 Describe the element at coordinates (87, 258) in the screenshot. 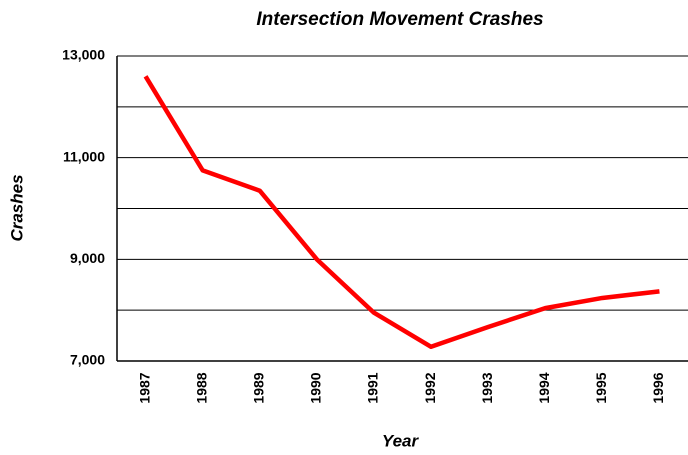

I see `y-tick-label: 9,000` at that location.